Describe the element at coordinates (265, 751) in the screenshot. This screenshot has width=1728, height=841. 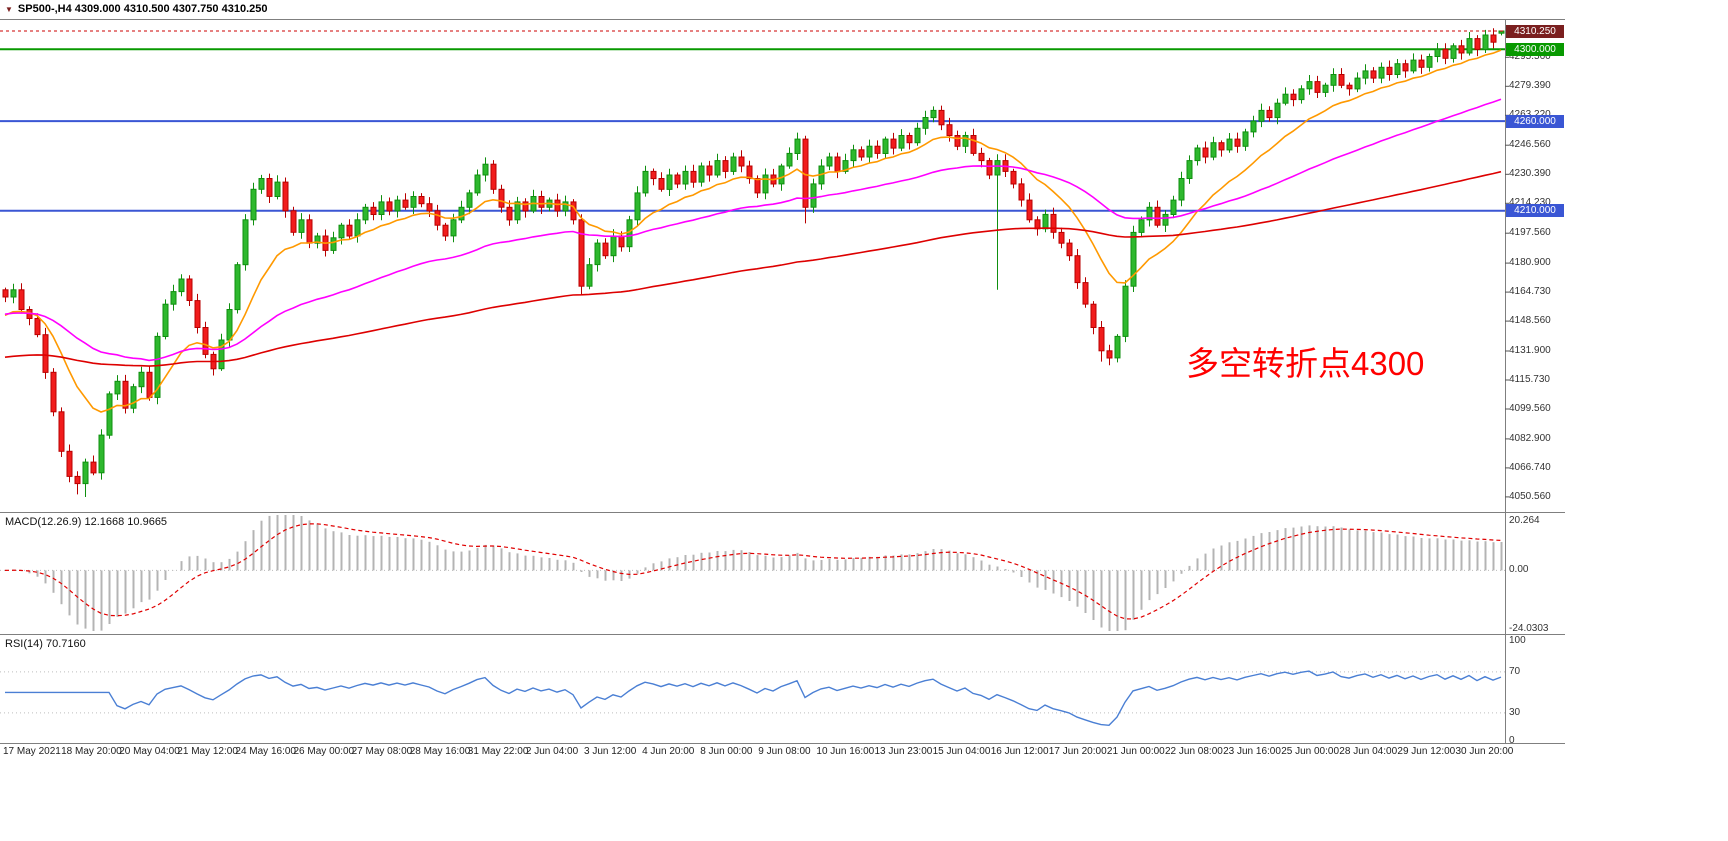
I see `time-axis-label: 24 May 16:00` at that location.